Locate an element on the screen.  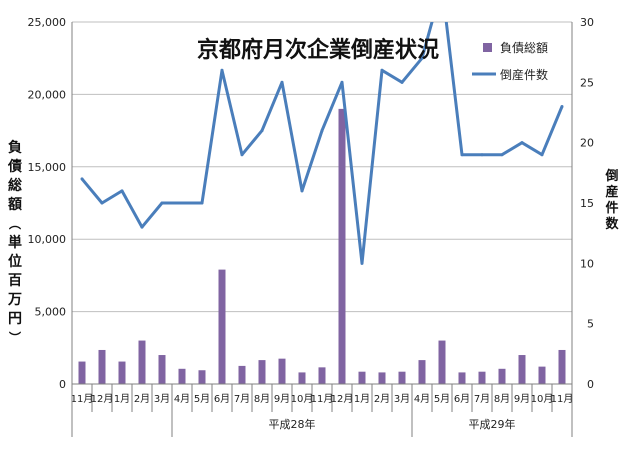
x-tick-label: 5月 is located at coordinates (442, 399).